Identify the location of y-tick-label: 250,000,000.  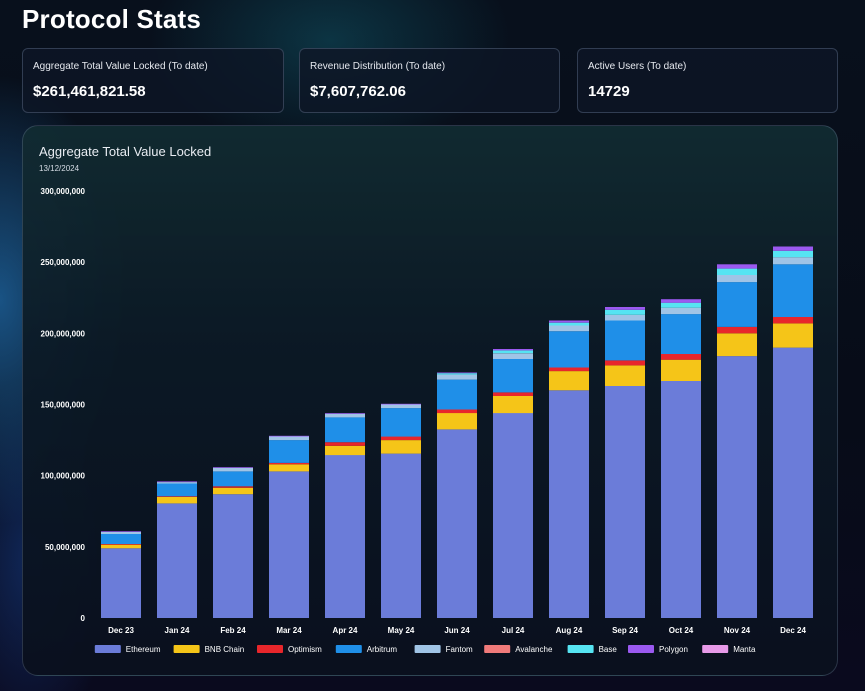
(63, 262).